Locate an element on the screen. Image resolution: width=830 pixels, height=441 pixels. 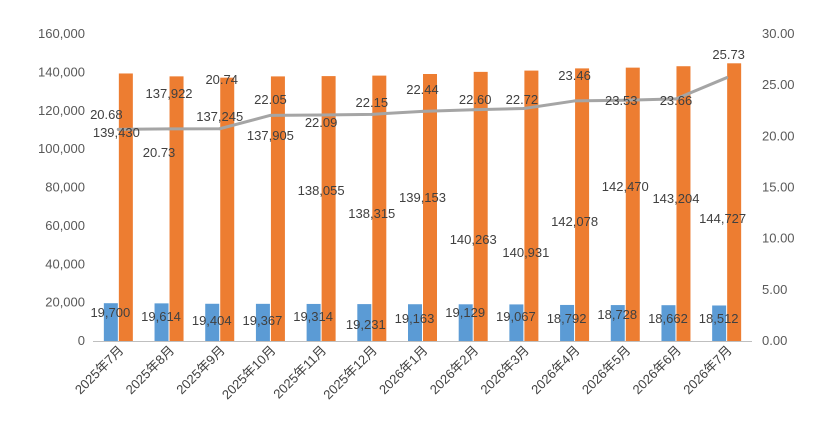
x-tick-label: 2026年7月 is located at coordinates (707, 370).